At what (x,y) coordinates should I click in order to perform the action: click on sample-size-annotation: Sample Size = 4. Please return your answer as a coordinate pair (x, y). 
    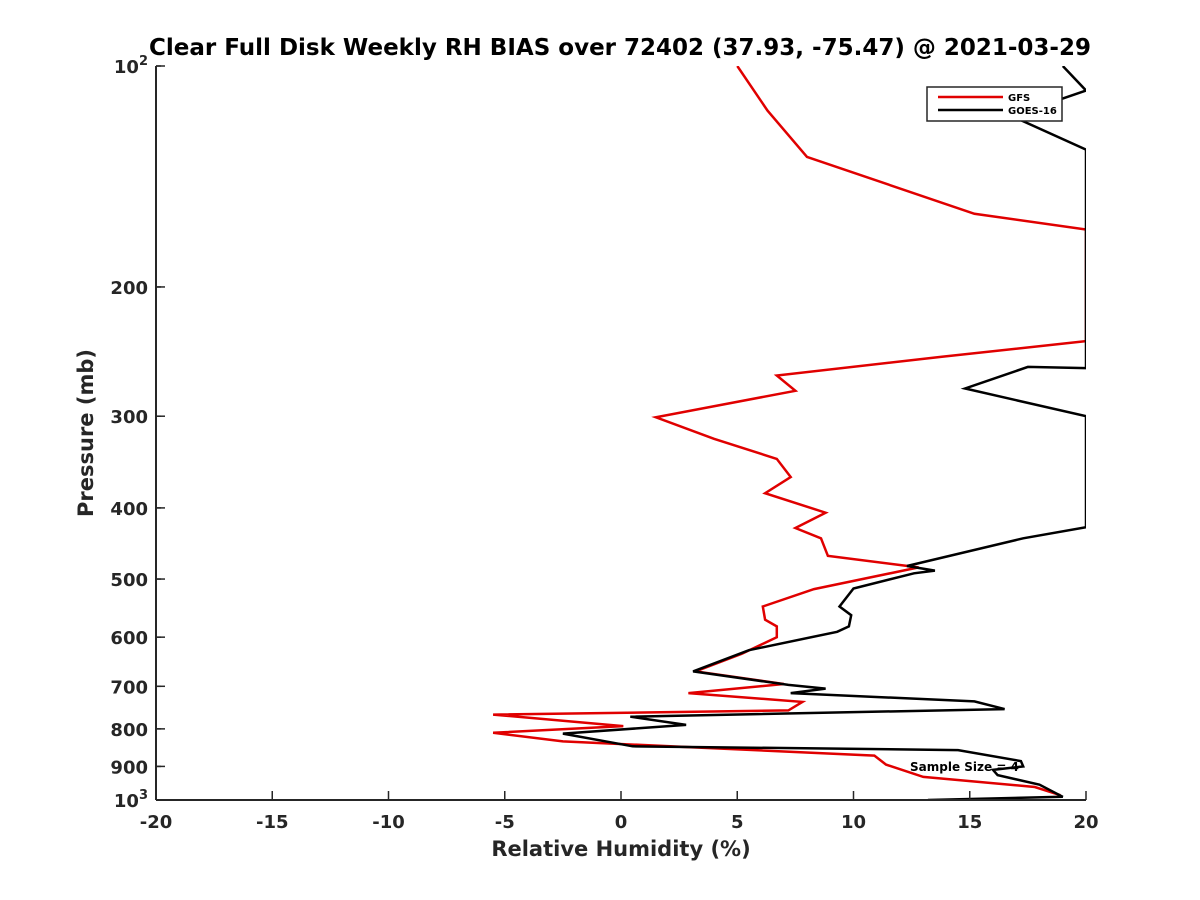
    Looking at the image, I should click on (964, 767).